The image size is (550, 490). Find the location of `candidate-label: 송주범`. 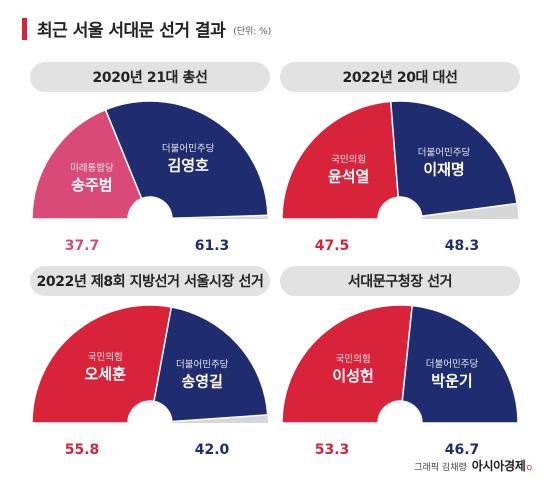

candidate-label: 송주범 is located at coordinates (91, 185).